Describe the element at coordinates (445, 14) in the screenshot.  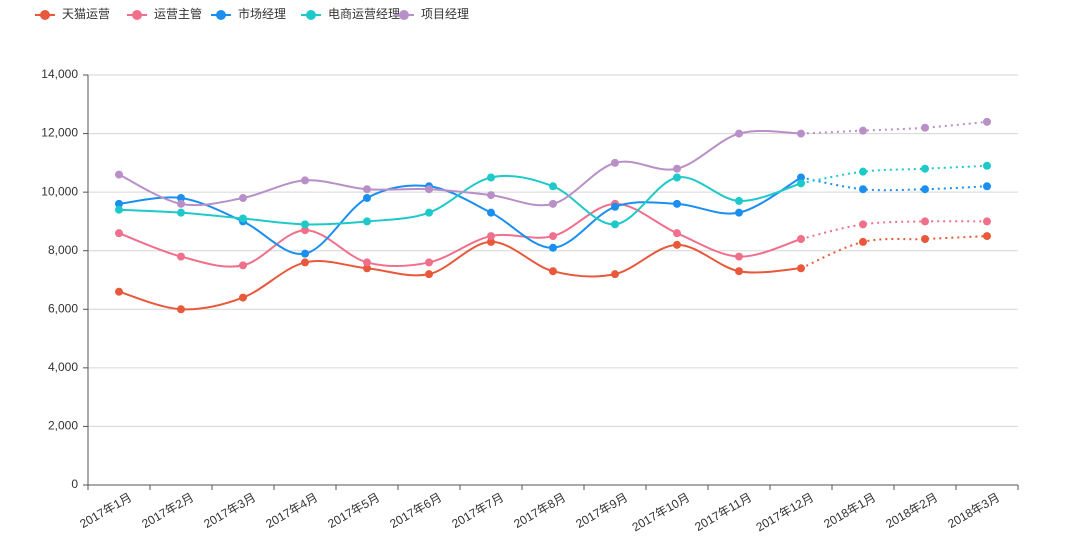
I see `legend-label: 项目经理` at that location.